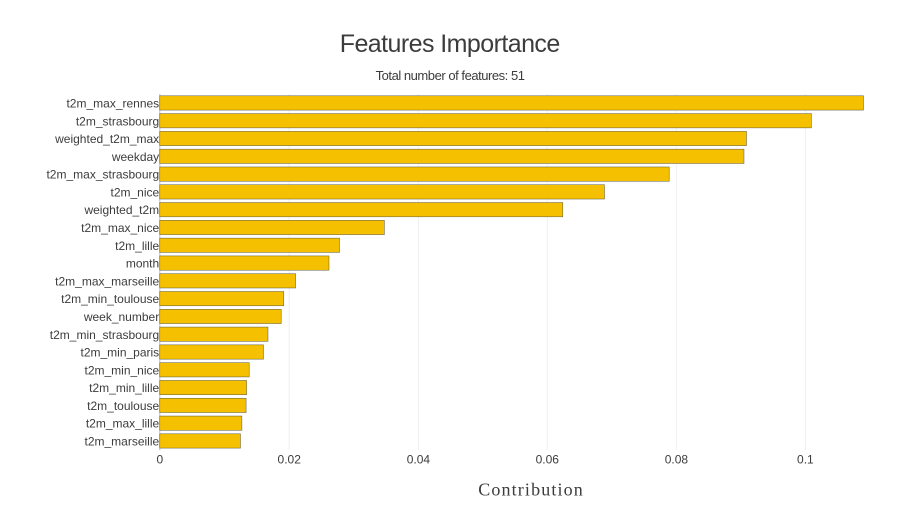 This screenshot has height=505, width=900. Describe the element at coordinates (121, 442) in the screenshot. I see `svg-text: t2m_marseille` at that location.